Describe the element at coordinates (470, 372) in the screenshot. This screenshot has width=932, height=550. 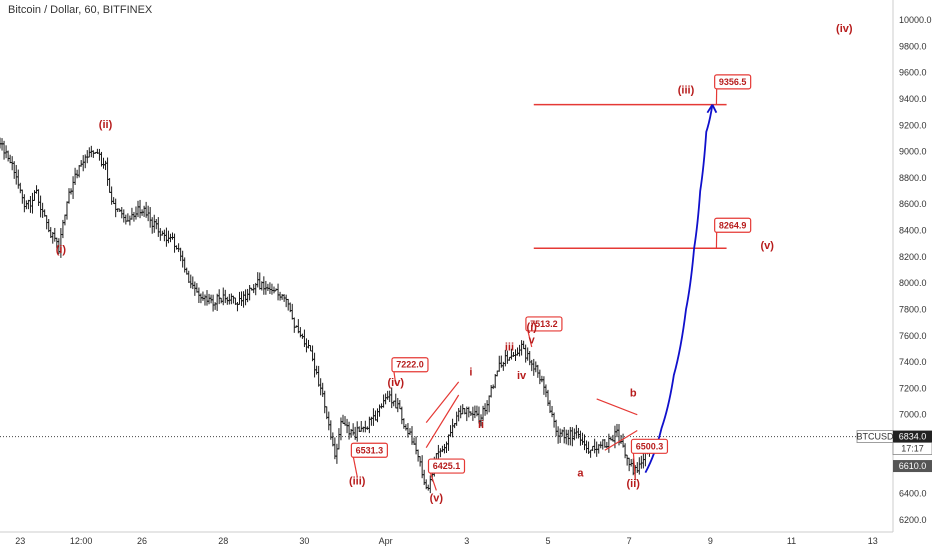
I see `wave-label: i` at that location.